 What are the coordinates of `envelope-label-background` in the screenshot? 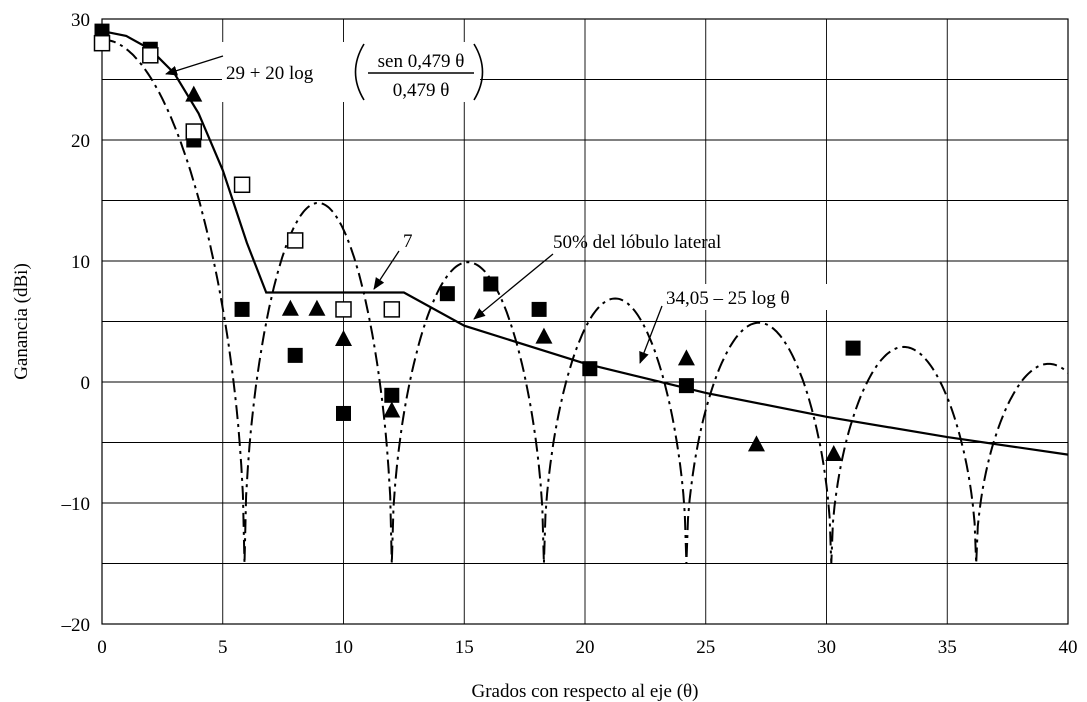 It's located at (749, 297).